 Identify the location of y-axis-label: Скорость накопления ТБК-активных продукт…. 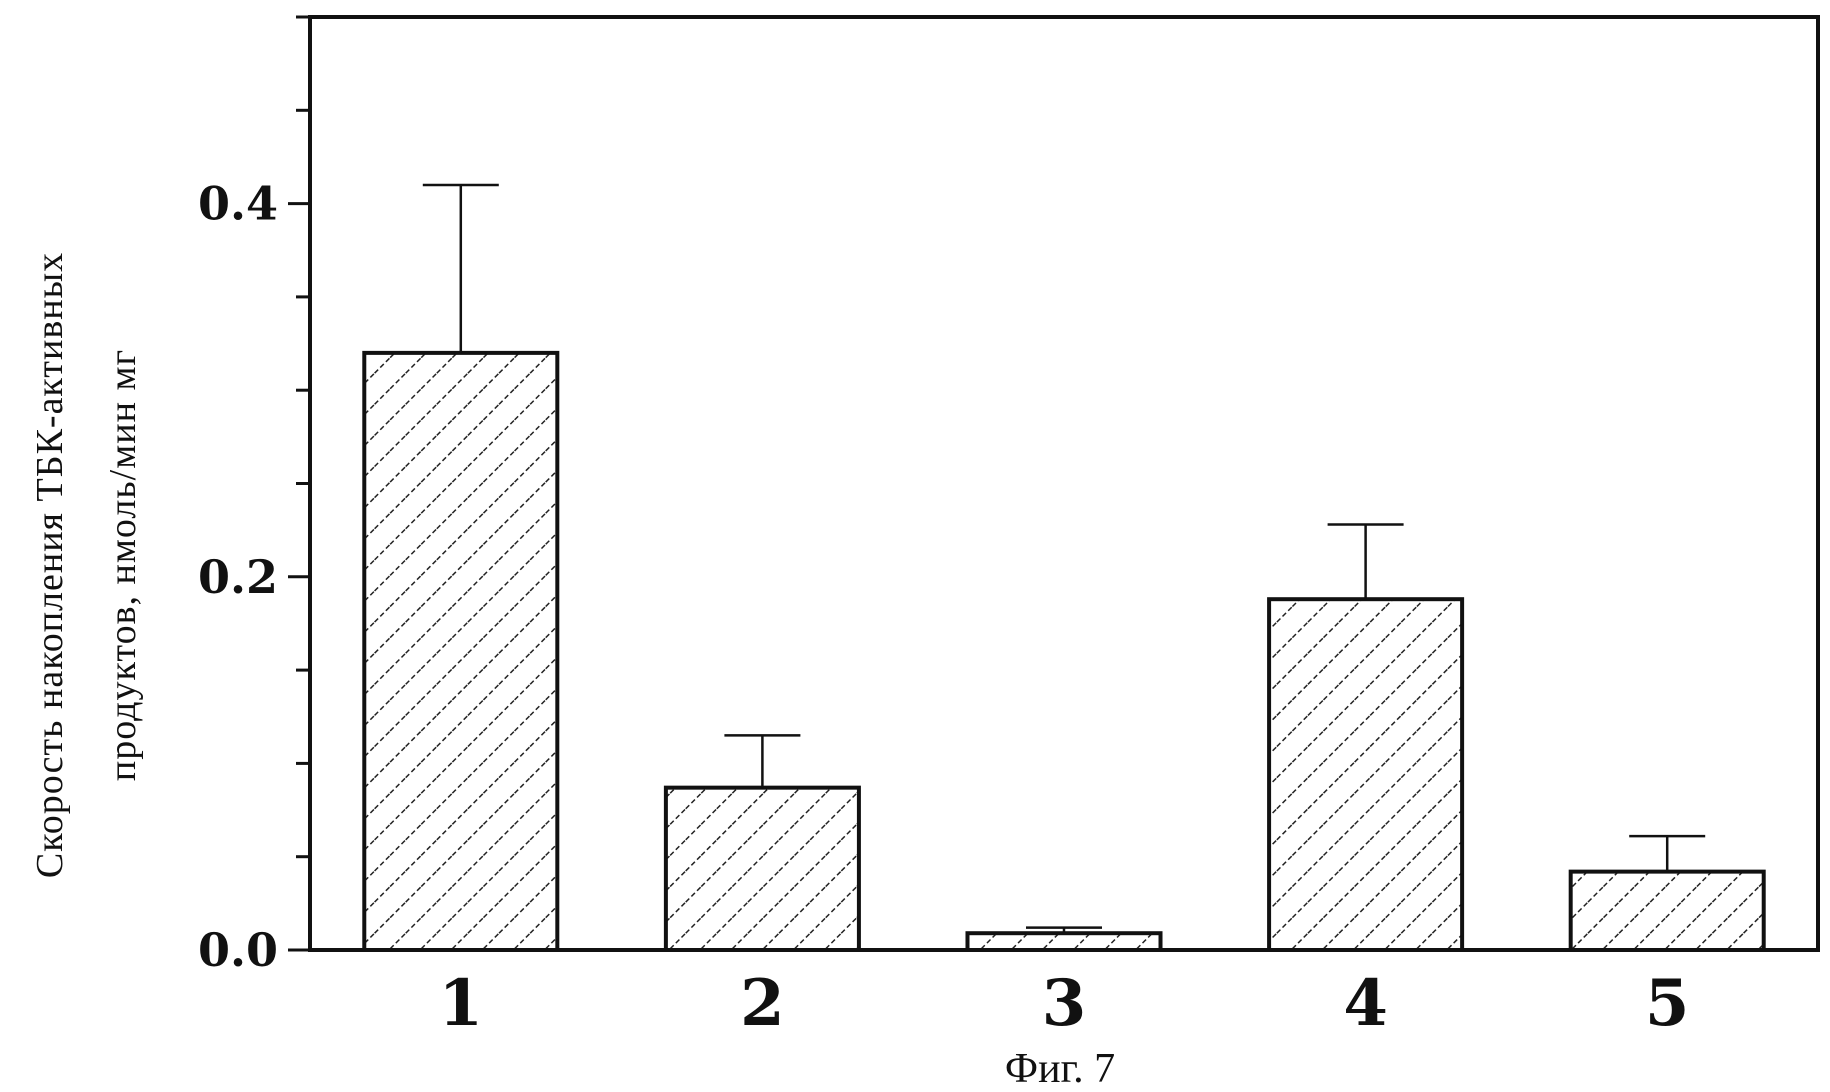
(86, 565).